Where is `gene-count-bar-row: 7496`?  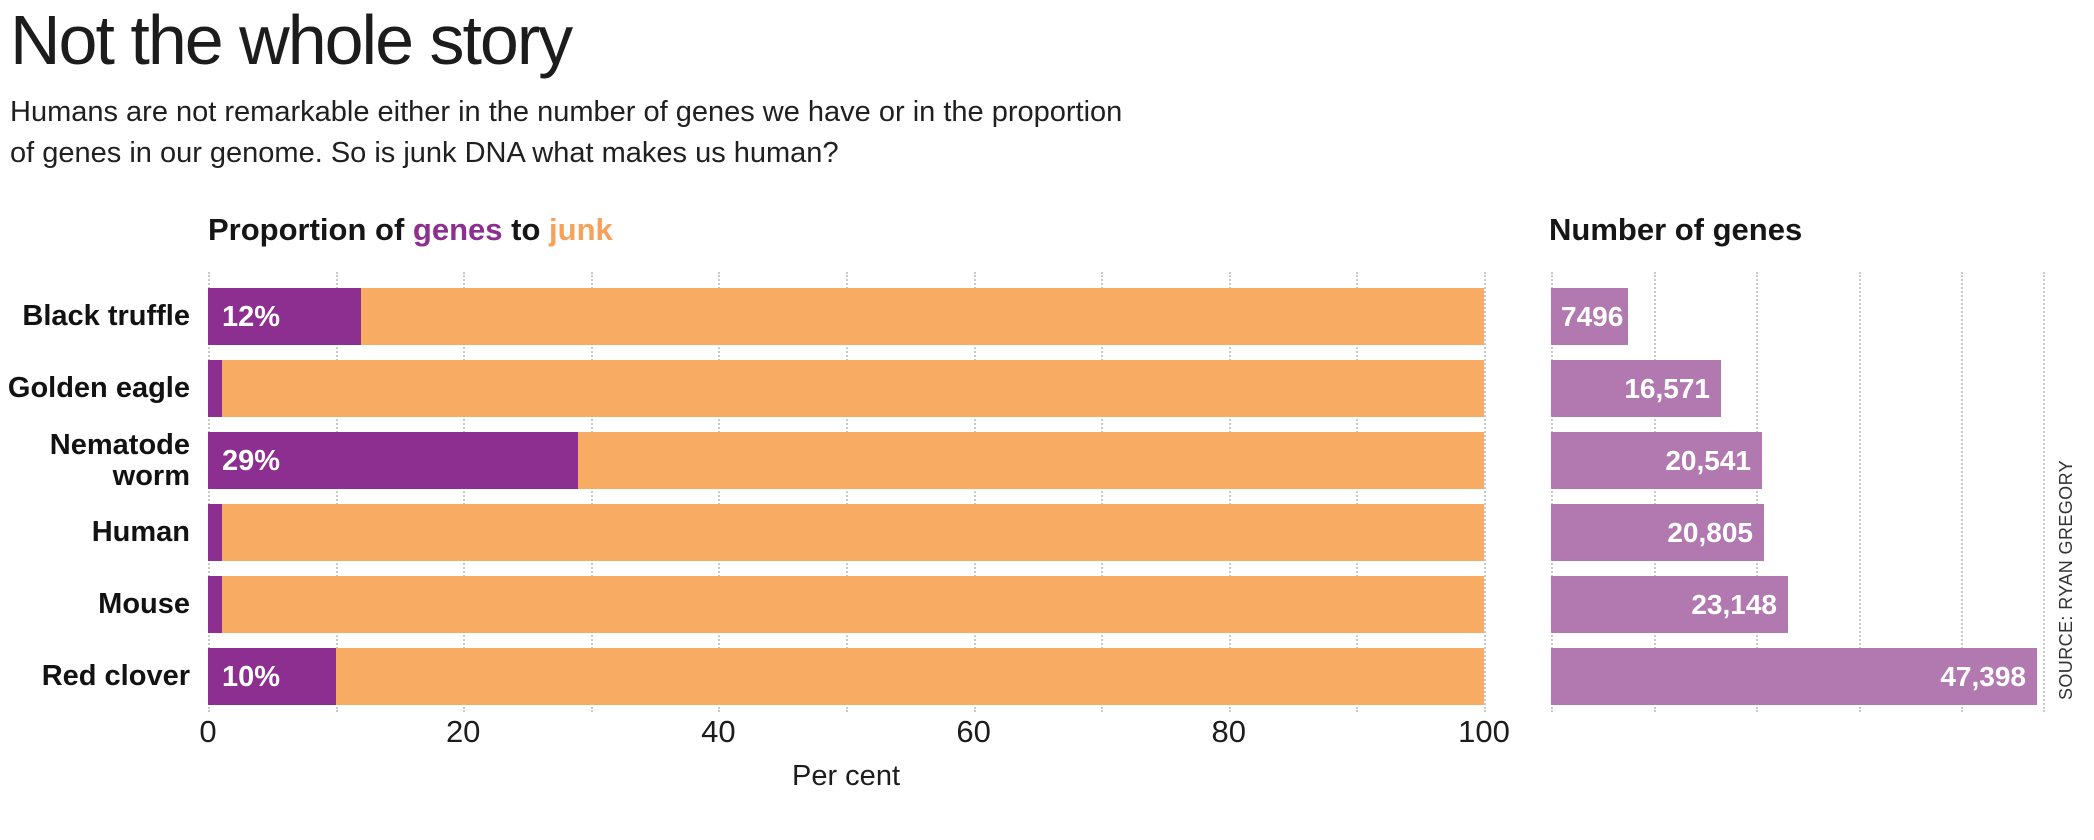 gene-count-bar-row: 7496 is located at coordinates (1797, 316).